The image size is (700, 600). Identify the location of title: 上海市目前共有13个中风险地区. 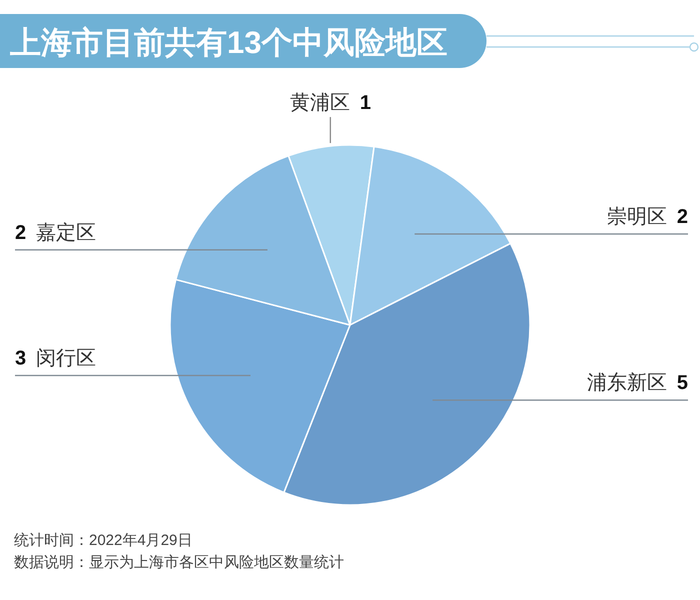
(243, 41).